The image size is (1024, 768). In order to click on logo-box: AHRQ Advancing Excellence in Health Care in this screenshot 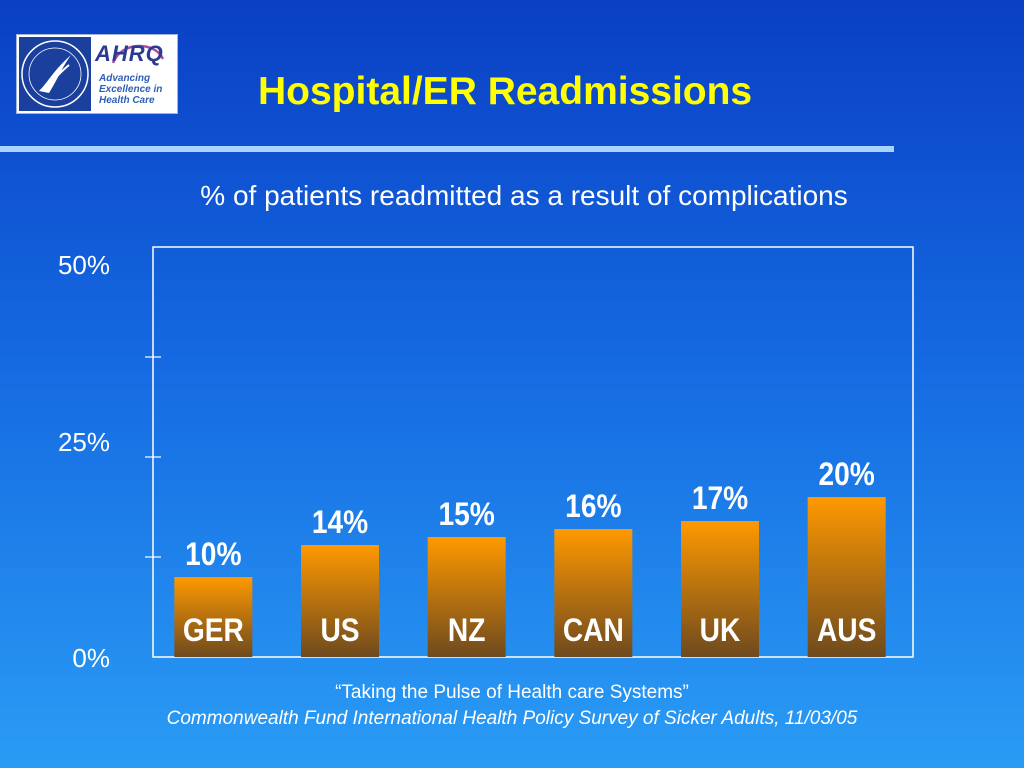, I will do `click(97, 74)`.